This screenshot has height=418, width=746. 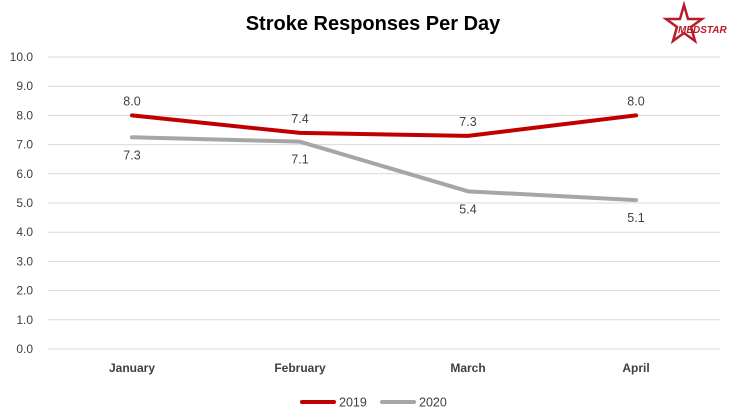 What do you see at coordinates (24, 86) in the screenshot?
I see `y-tick-label: 9.0` at bounding box center [24, 86].